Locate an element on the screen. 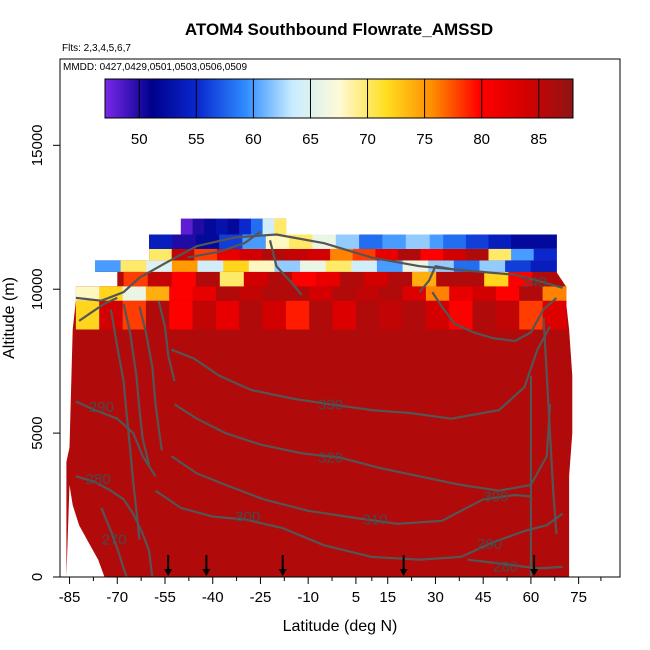 Image resolution: width=650 pixels, height=650 pixels. x-tick-label: -70 is located at coordinates (117, 597).